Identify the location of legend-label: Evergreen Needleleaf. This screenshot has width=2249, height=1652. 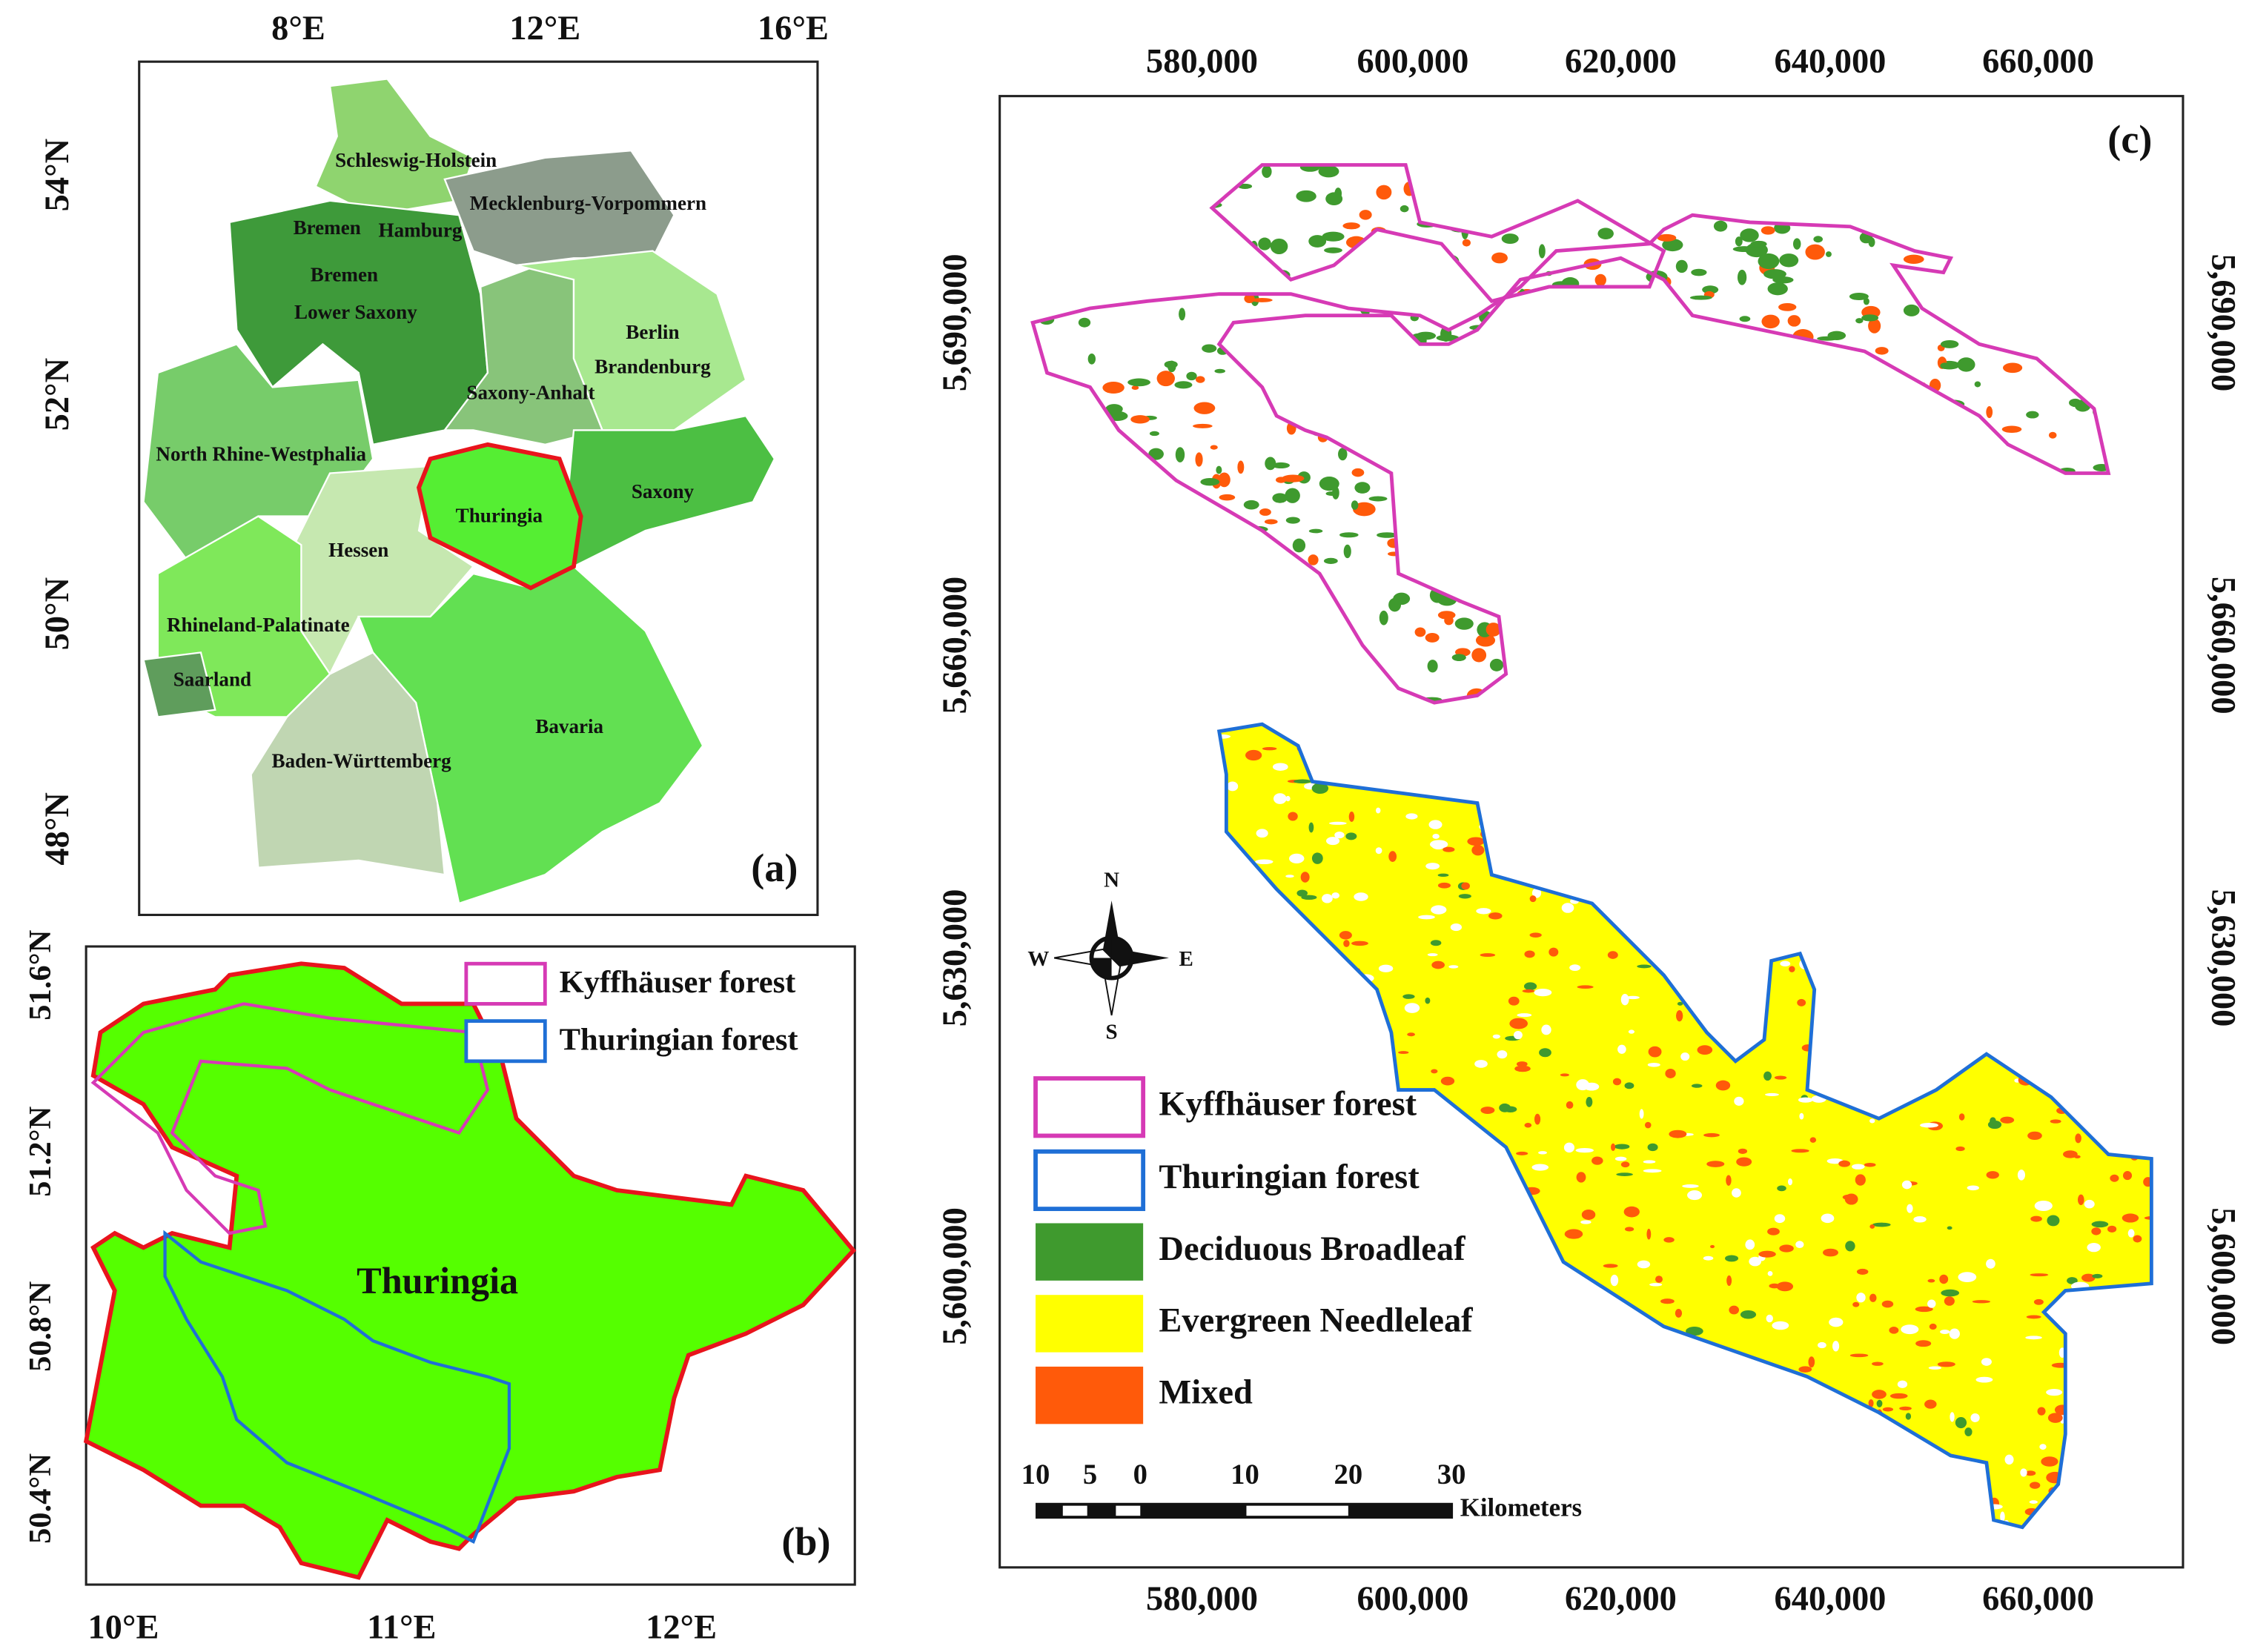
(1316, 1321).